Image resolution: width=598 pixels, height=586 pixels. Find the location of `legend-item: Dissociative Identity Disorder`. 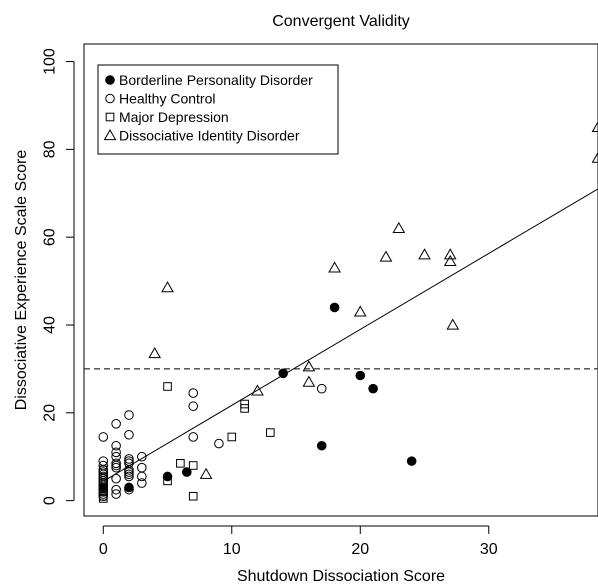

legend-item: Dissociative Identity Disorder is located at coordinates (201, 136).